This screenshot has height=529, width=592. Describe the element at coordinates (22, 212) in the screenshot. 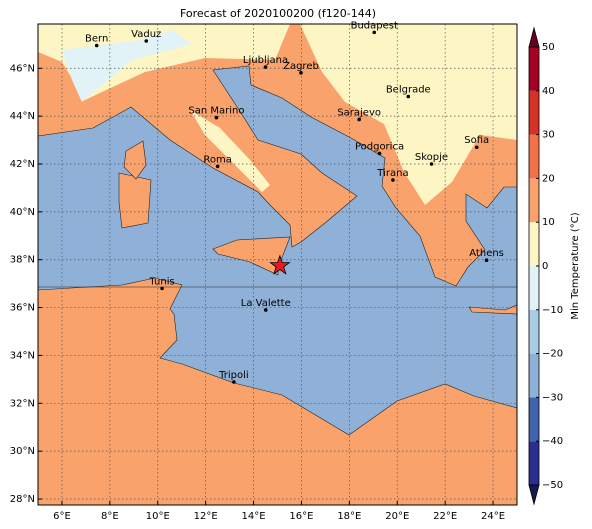

I see `y-tick-label: 40°N` at that location.